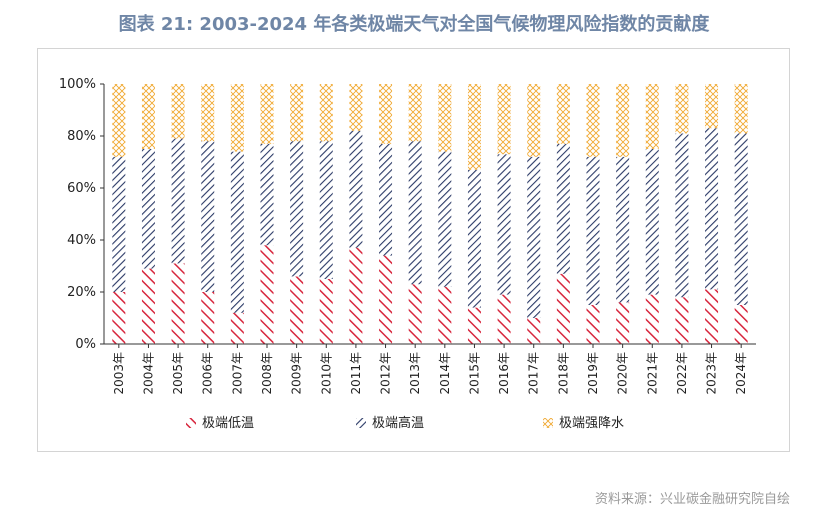 This screenshot has height=518, width=828. Describe the element at coordinates (81, 136) in the screenshot. I see `y-tick-label: 80%` at that location.